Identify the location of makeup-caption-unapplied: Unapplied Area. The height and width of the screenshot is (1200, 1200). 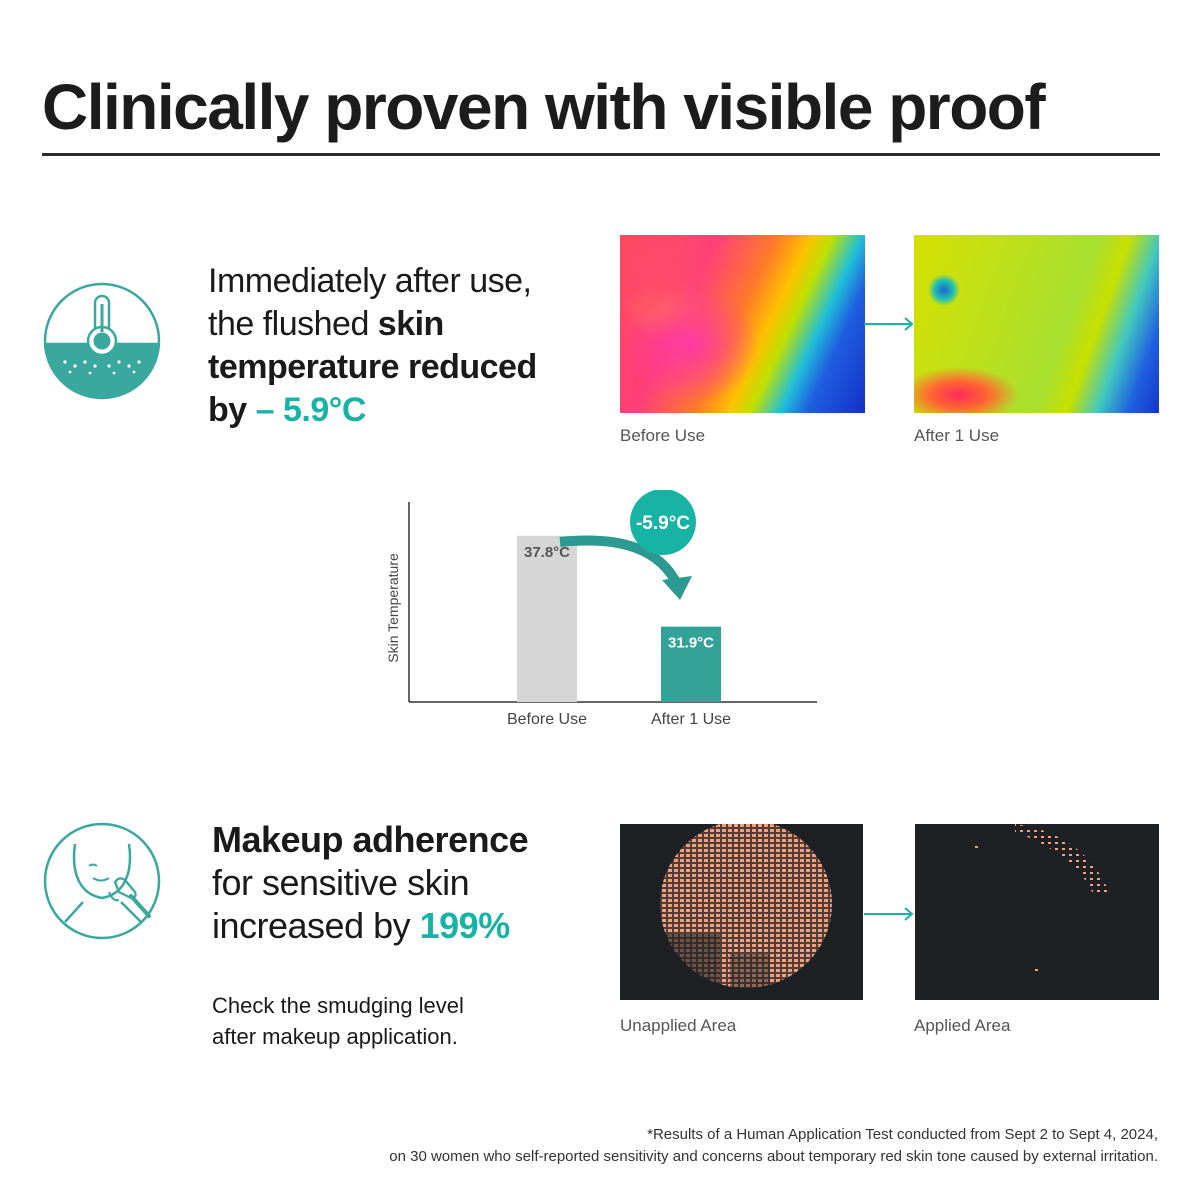
(678, 1025).